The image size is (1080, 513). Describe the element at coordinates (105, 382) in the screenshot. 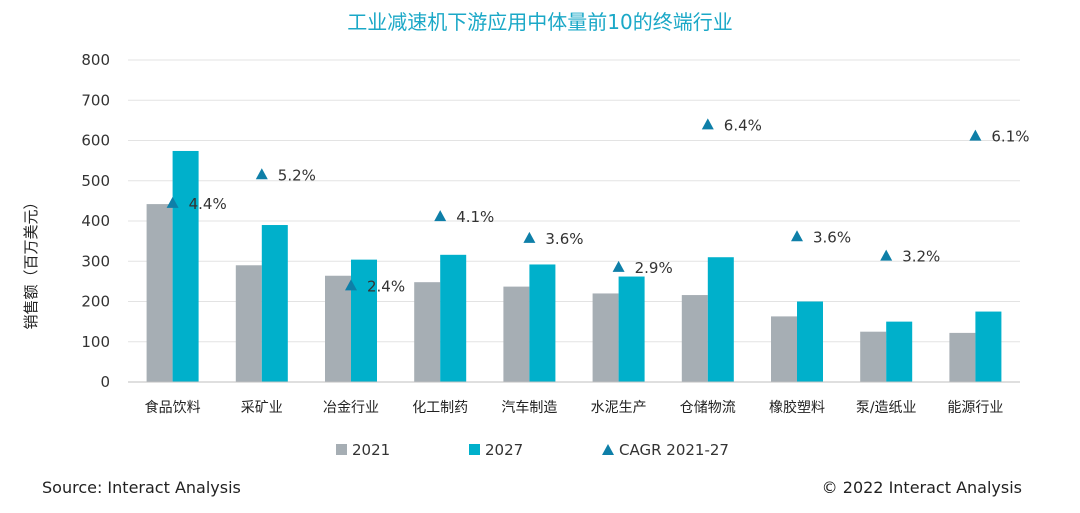

I see `y-tick-label: 0` at that location.